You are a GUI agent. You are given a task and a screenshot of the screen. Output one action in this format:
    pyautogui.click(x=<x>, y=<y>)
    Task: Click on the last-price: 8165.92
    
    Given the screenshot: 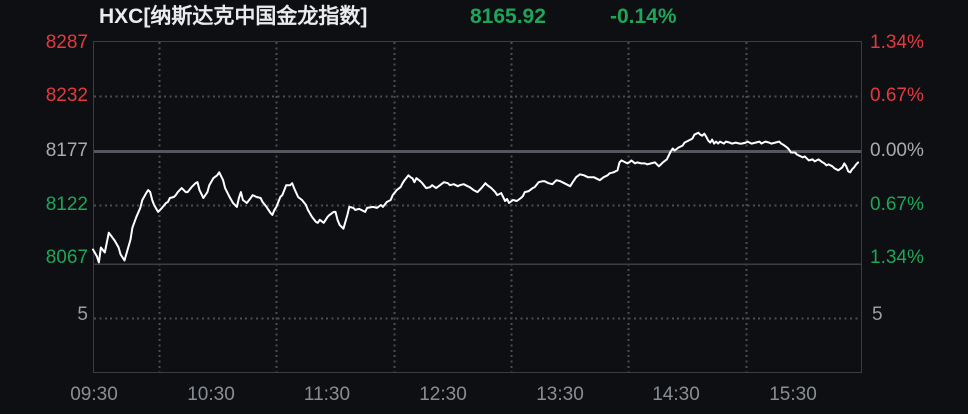 What is the action you would take?
    pyautogui.click(x=508, y=16)
    